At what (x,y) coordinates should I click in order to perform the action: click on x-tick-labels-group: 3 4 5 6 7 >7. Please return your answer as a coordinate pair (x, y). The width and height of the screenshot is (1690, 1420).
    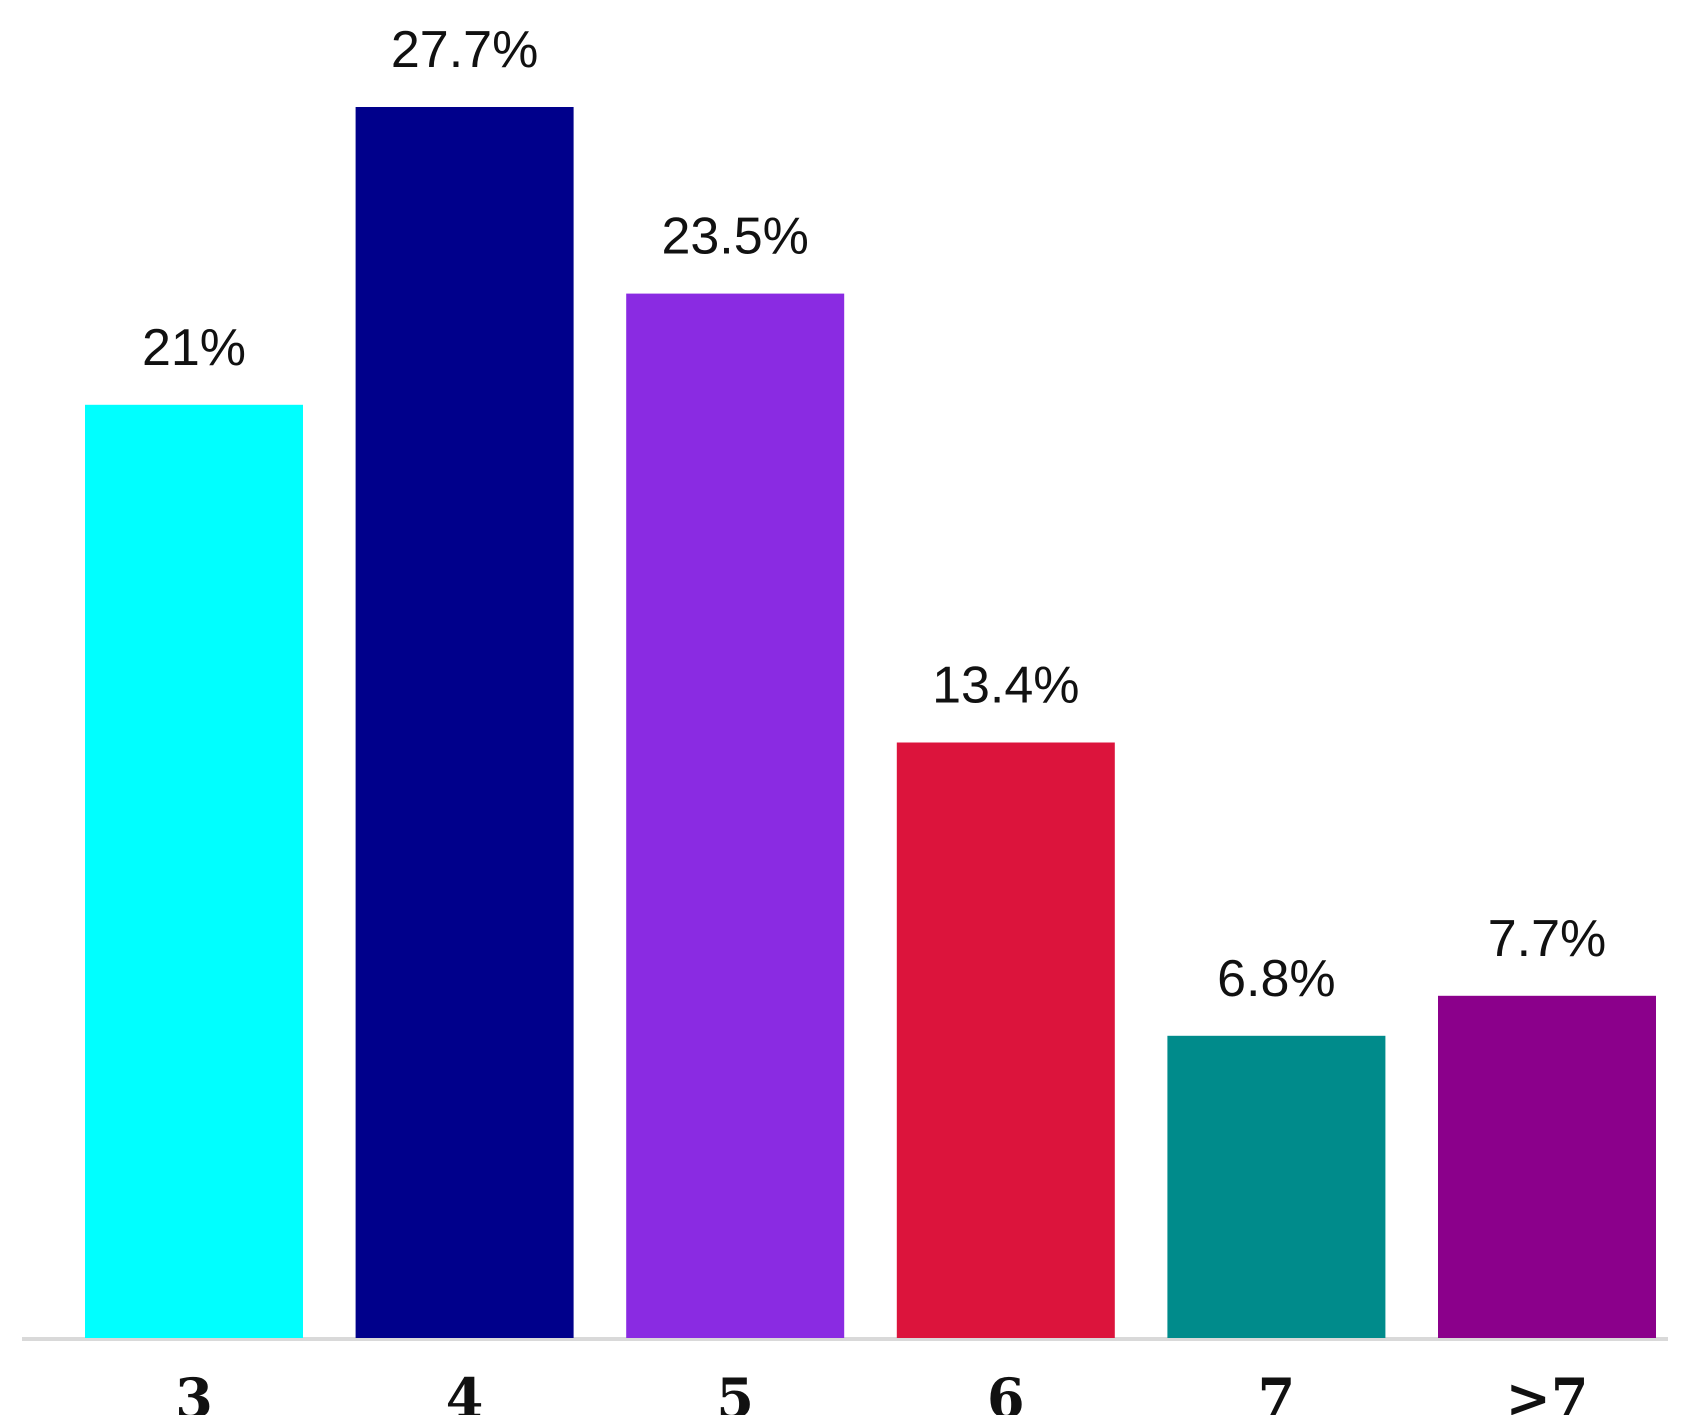
    Looking at the image, I should click on (882, 1393).